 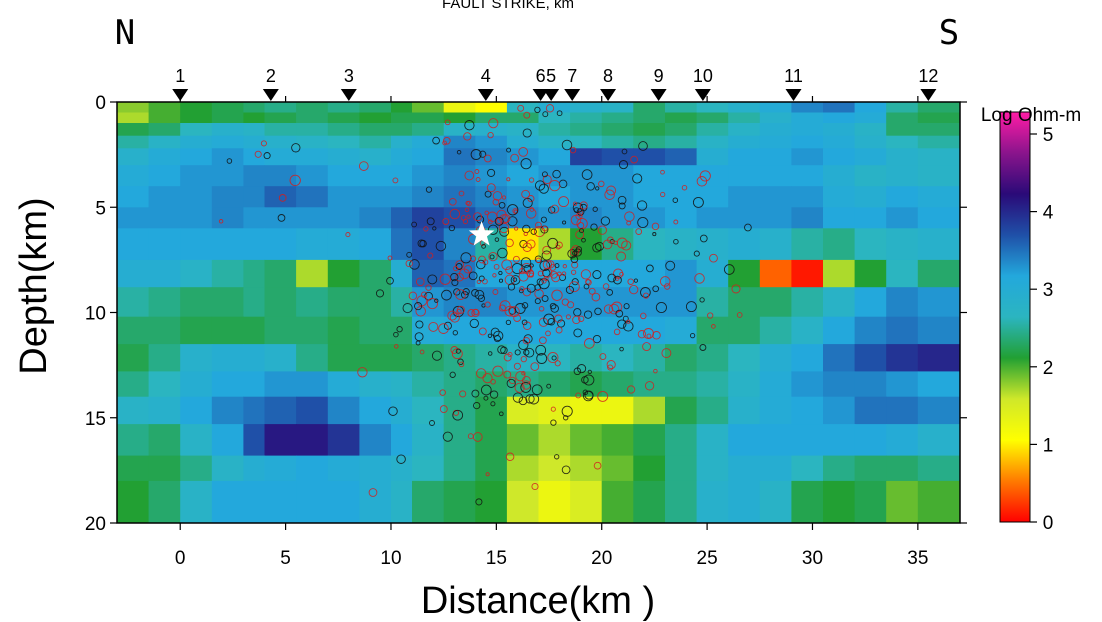 What do you see at coordinates (707, 558) in the screenshot?
I see `x-tick-label: 25` at bounding box center [707, 558].